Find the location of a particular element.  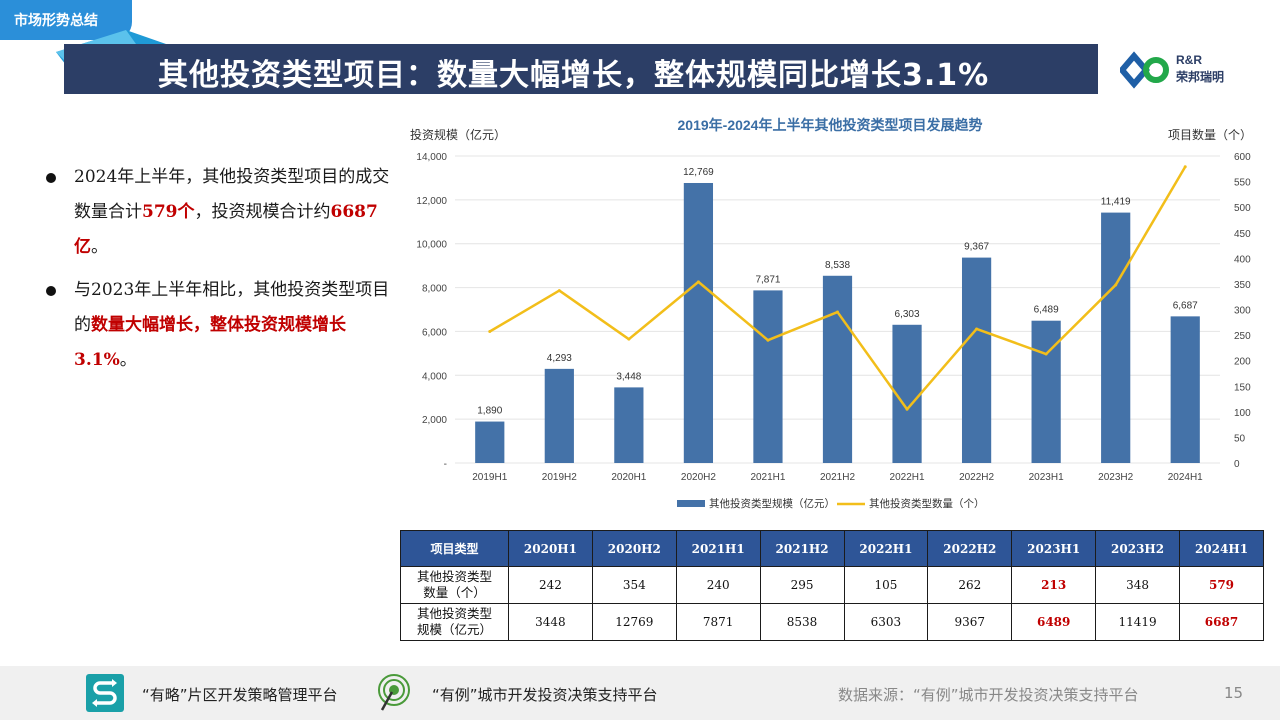

bar-value-label: 4,293 is located at coordinates (559, 358).